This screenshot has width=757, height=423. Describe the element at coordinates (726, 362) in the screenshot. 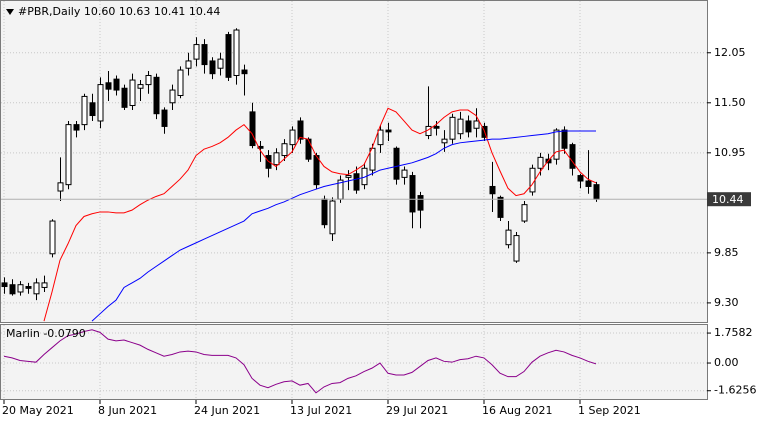

I see `y-tick-label: 0.00` at that location.